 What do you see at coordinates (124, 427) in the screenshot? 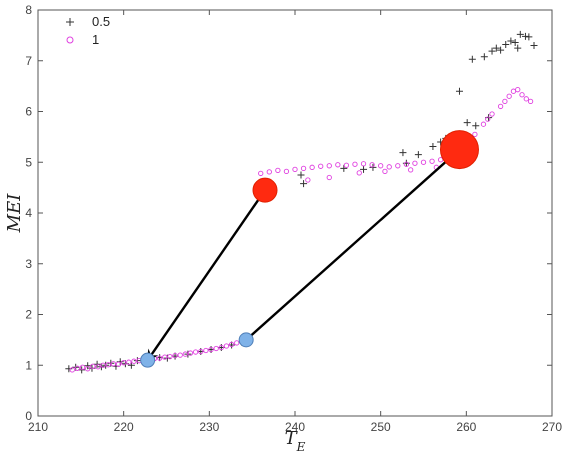
I see `x-tick-label: 220` at bounding box center [124, 427].